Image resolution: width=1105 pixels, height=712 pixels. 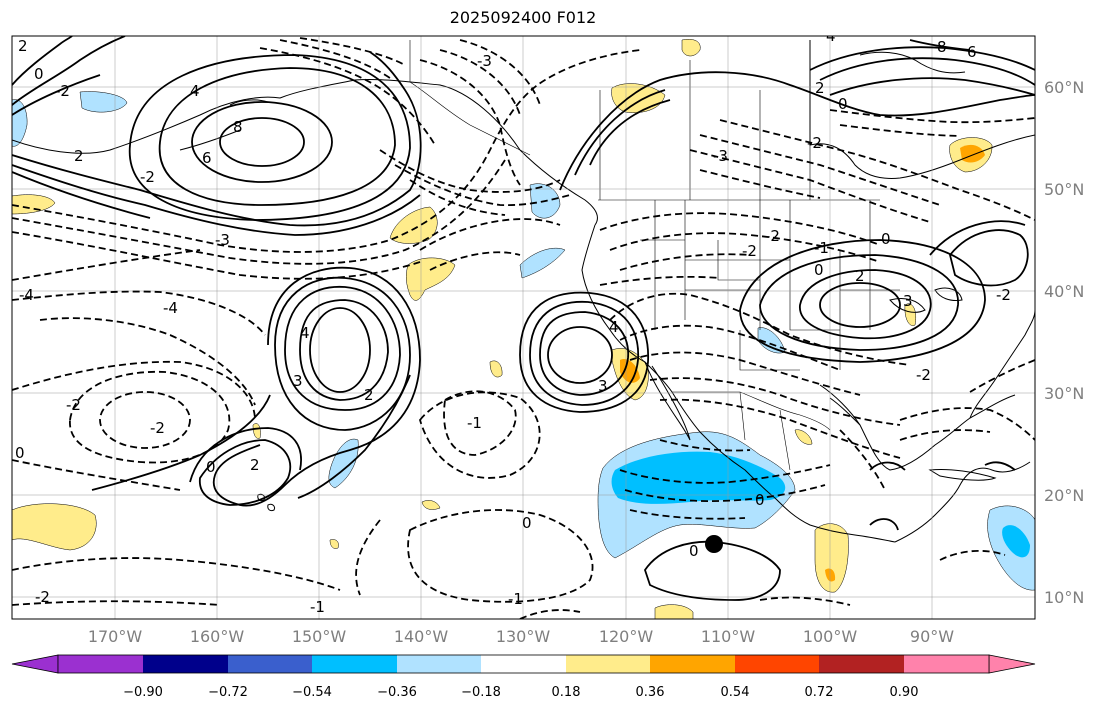 What do you see at coordinates (1064, 87) in the screenshot?
I see `lat-label: 60°N` at bounding box center [1064, 87].